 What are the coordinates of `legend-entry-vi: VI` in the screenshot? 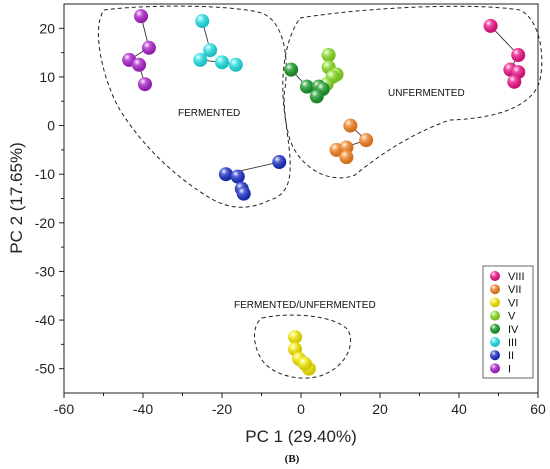 It's located at (504, 303).